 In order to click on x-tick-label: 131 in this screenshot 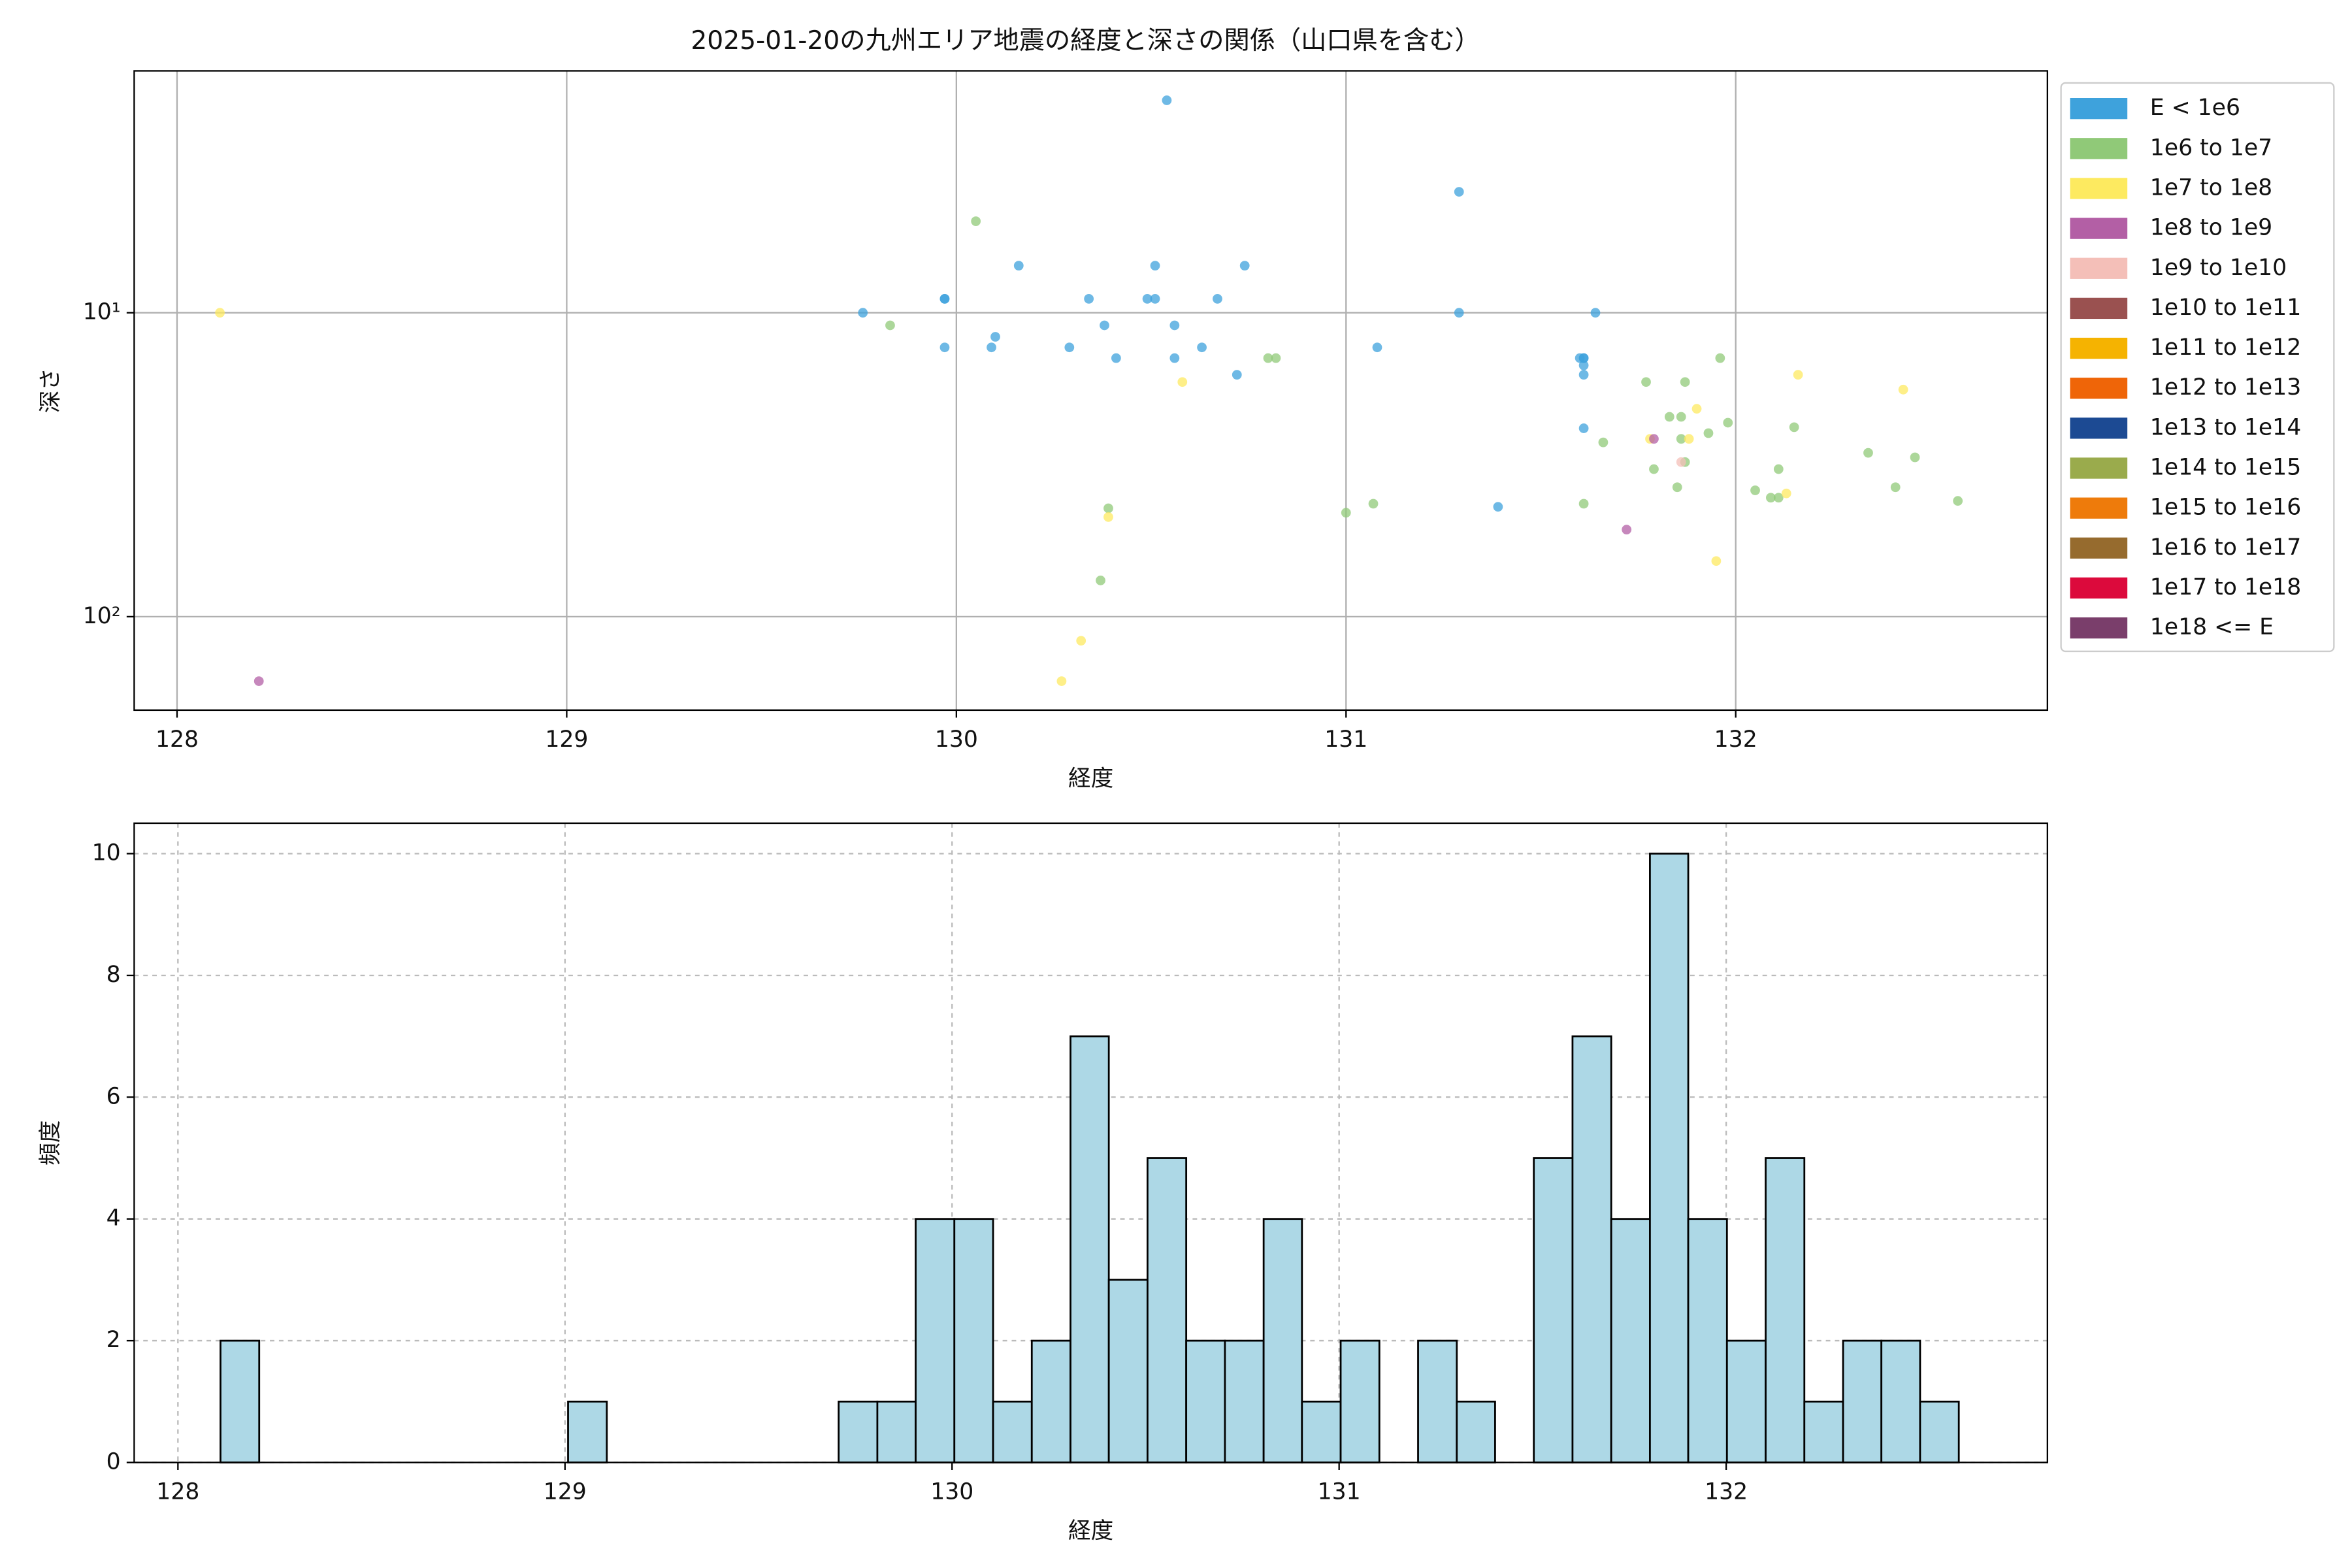, I will do `click(1345, 740)`.